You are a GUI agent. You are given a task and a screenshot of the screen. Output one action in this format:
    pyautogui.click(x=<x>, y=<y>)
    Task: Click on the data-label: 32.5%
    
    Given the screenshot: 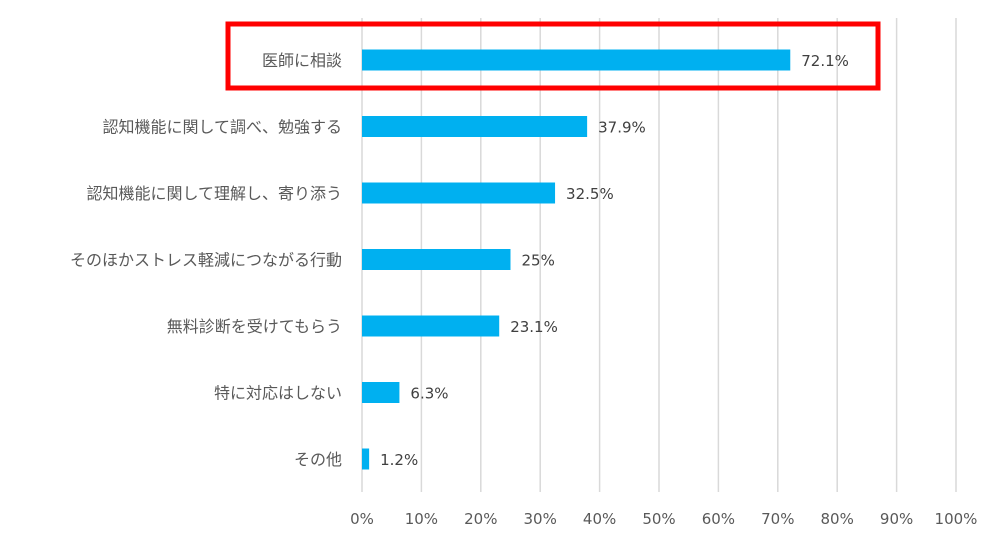 What is the action you would take?
    pyautogui.click(x=590, y=194)
    